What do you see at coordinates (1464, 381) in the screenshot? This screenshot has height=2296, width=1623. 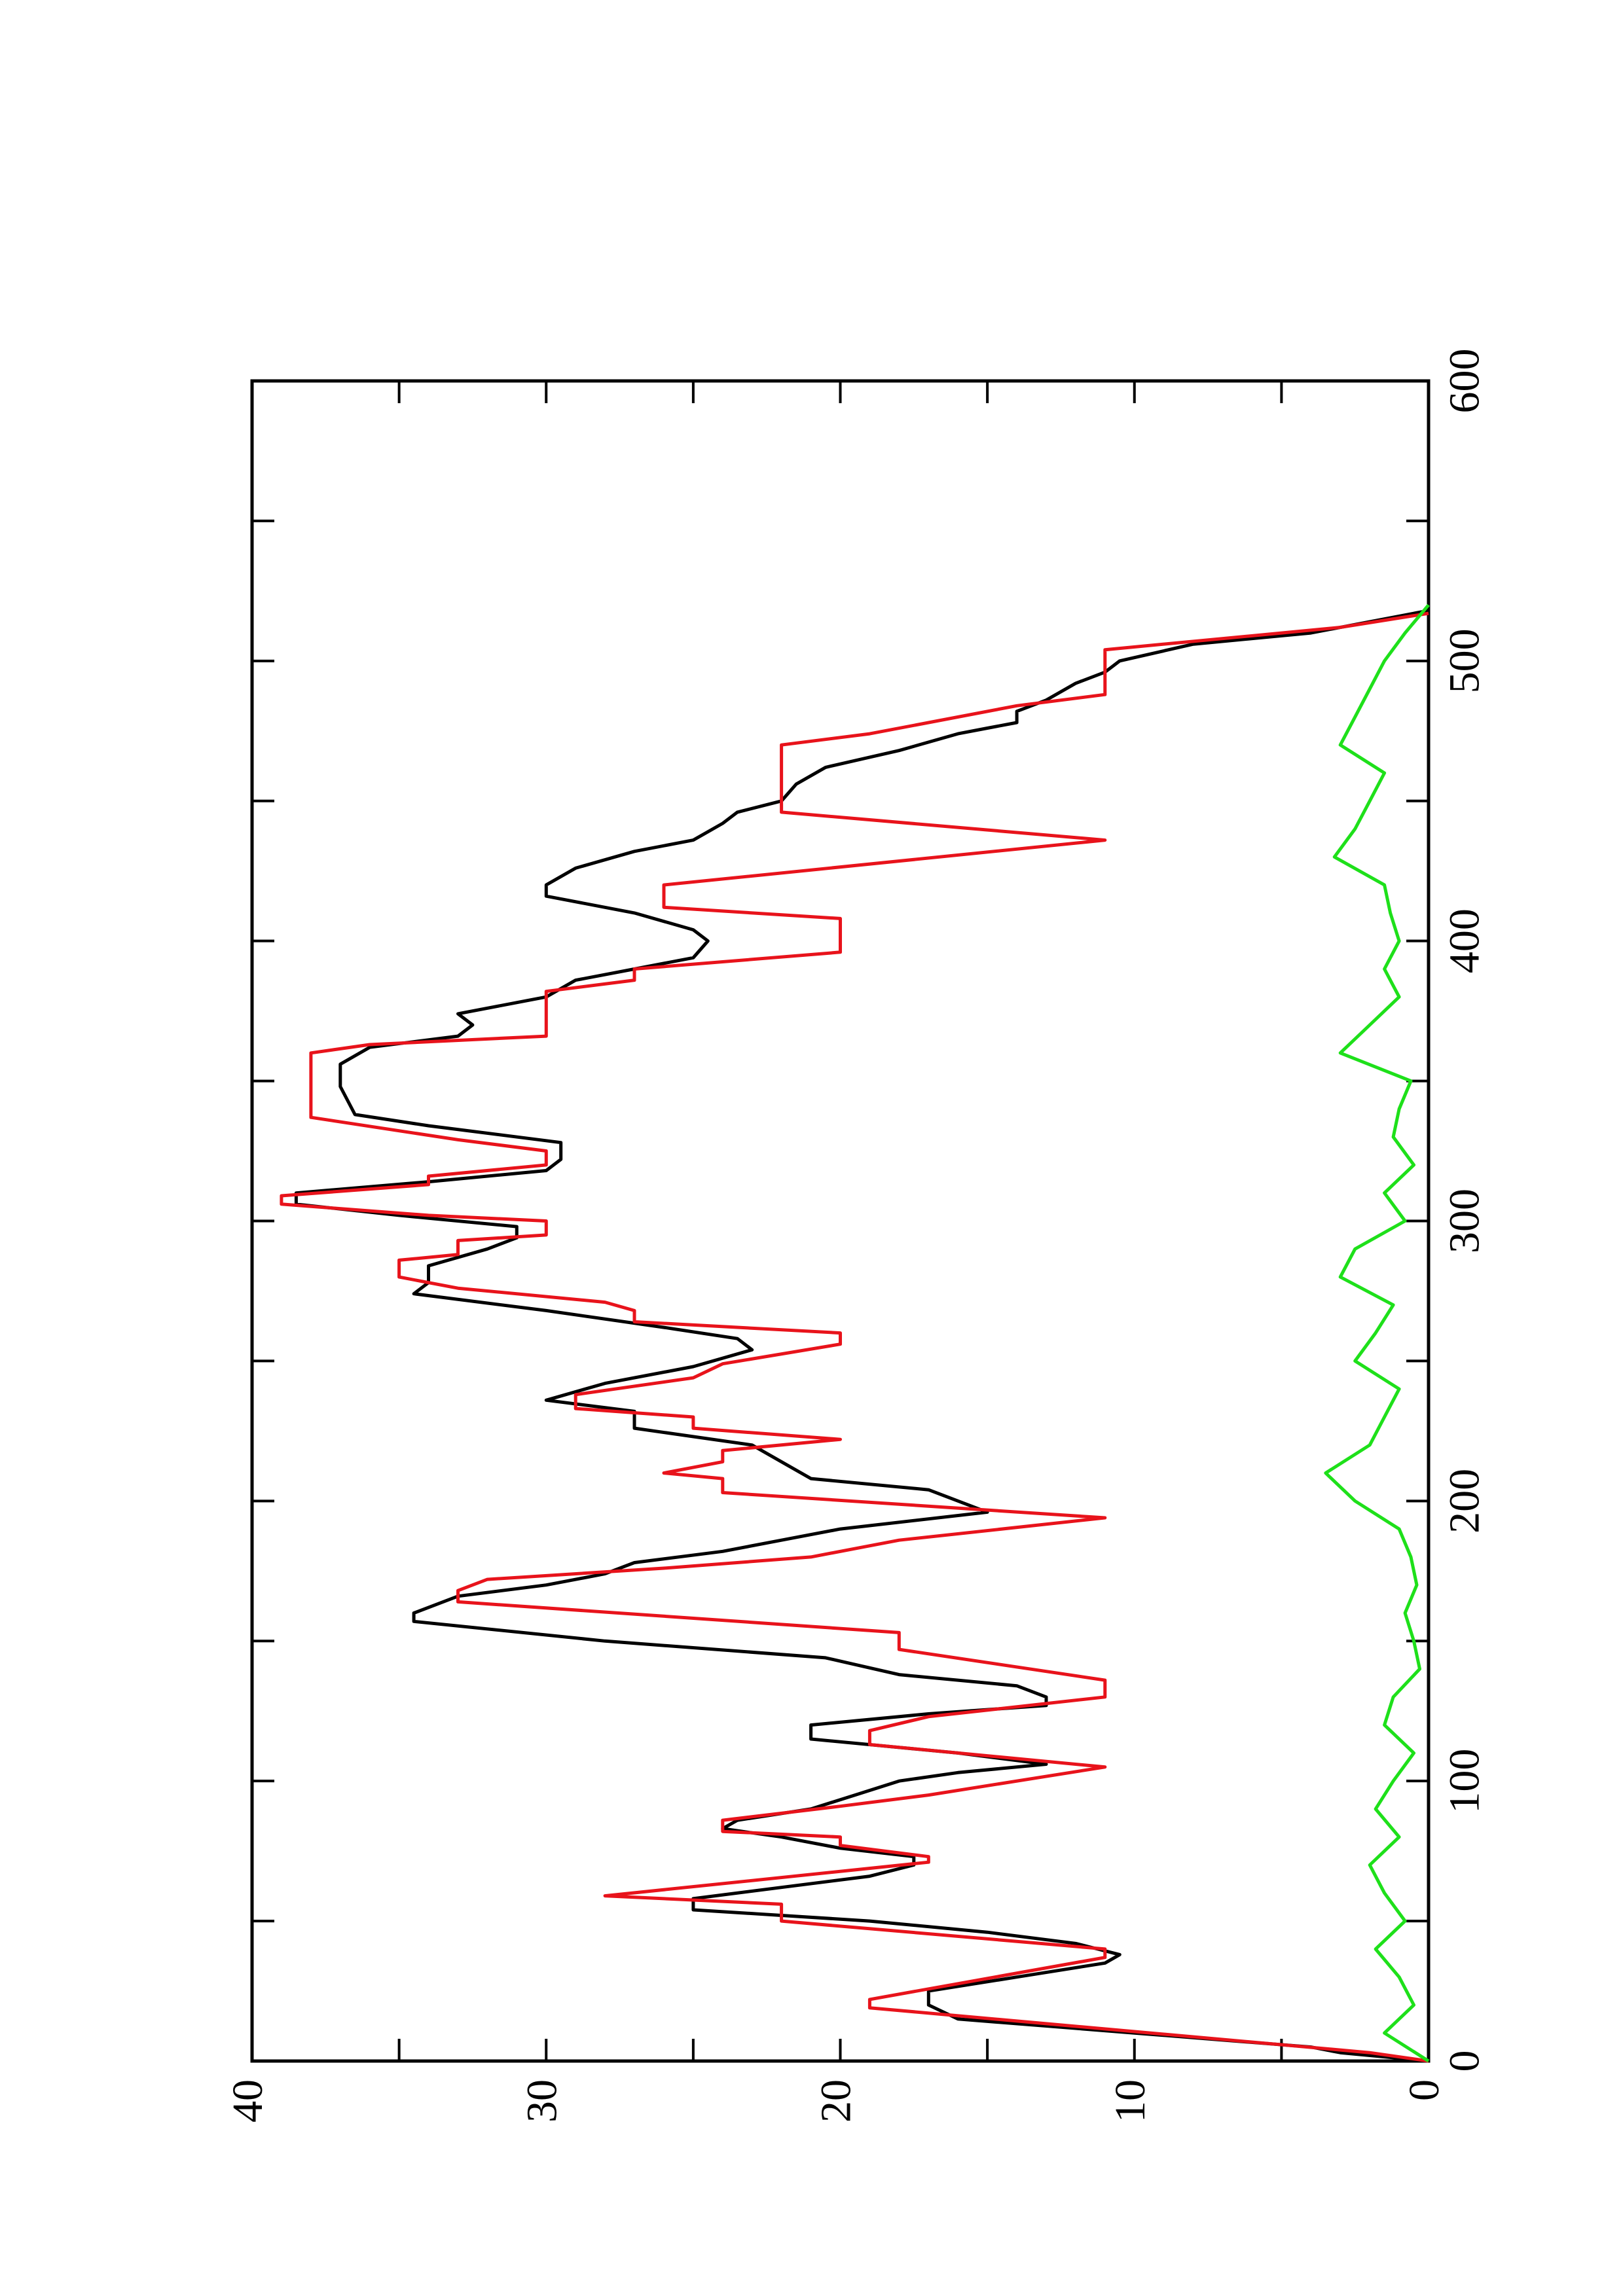 I see `x-tick-label: 600` at bounding box center [1464, 381].